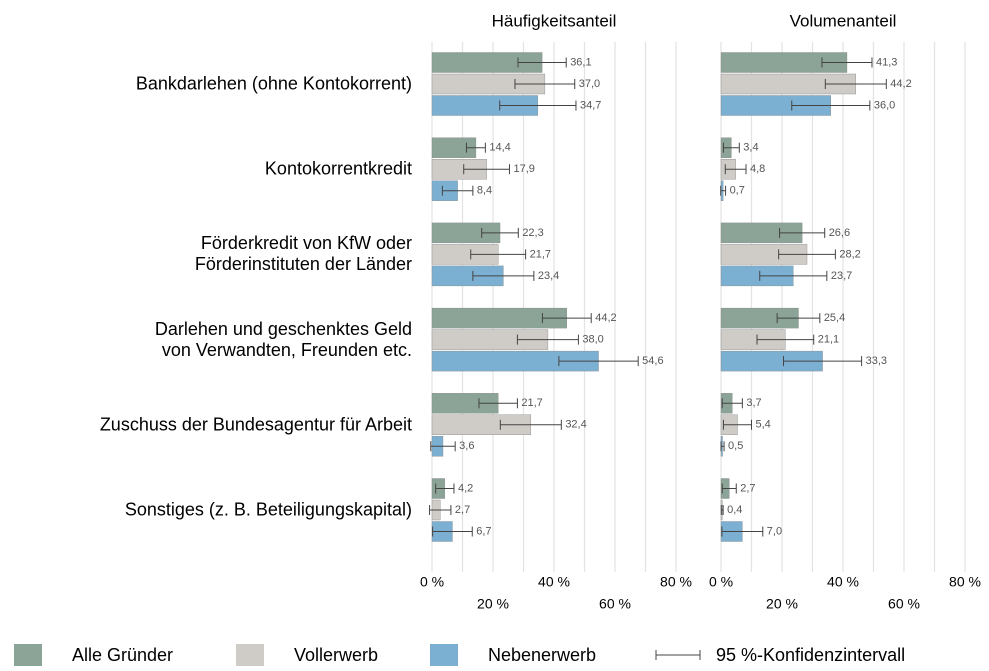 This screenshot has width=989, height=671. What do you see at coordinates (336, 655) in the screenshot?
I see `legend-label: Vollerwerb` at bounding box center [336, 655].